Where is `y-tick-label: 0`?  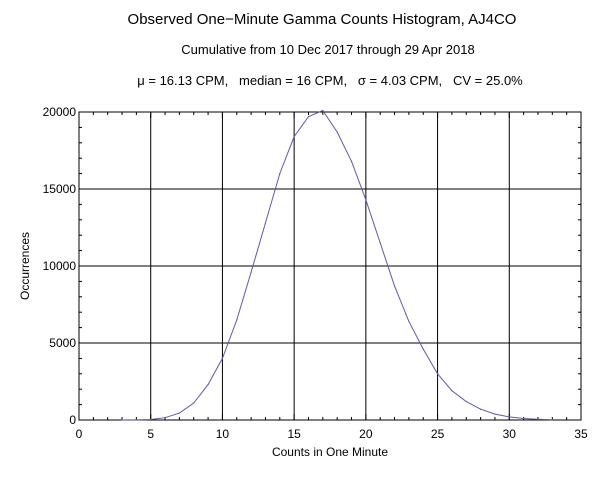 y-tick-label: 0 is located at coordinates (72, 420).